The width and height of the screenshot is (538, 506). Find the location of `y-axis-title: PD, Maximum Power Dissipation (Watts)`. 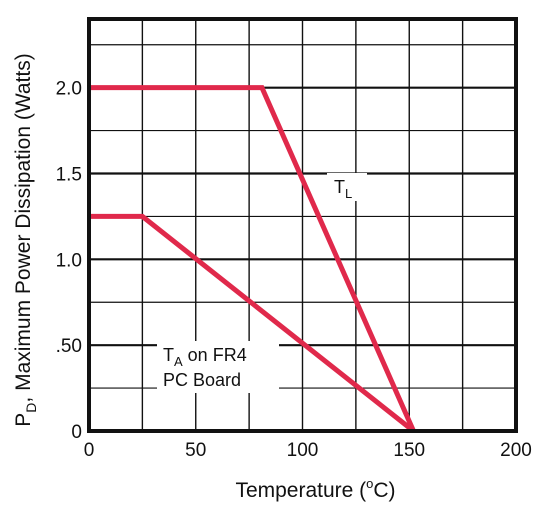

y-axis-title: PD, Maximum Power Dissipation (Watts) is located at coordinates (25, 239).